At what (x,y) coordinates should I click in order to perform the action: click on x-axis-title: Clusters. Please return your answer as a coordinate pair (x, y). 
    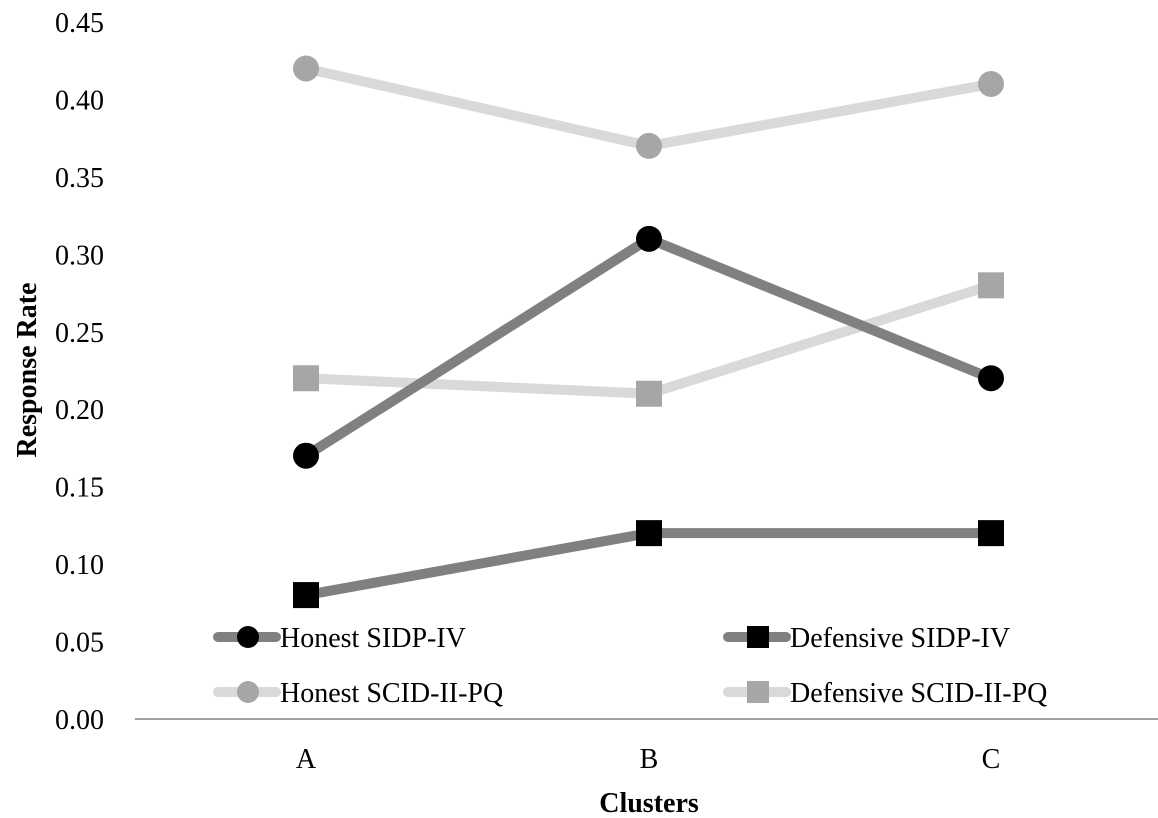
    Looking at the image, I should click on (649, 803).